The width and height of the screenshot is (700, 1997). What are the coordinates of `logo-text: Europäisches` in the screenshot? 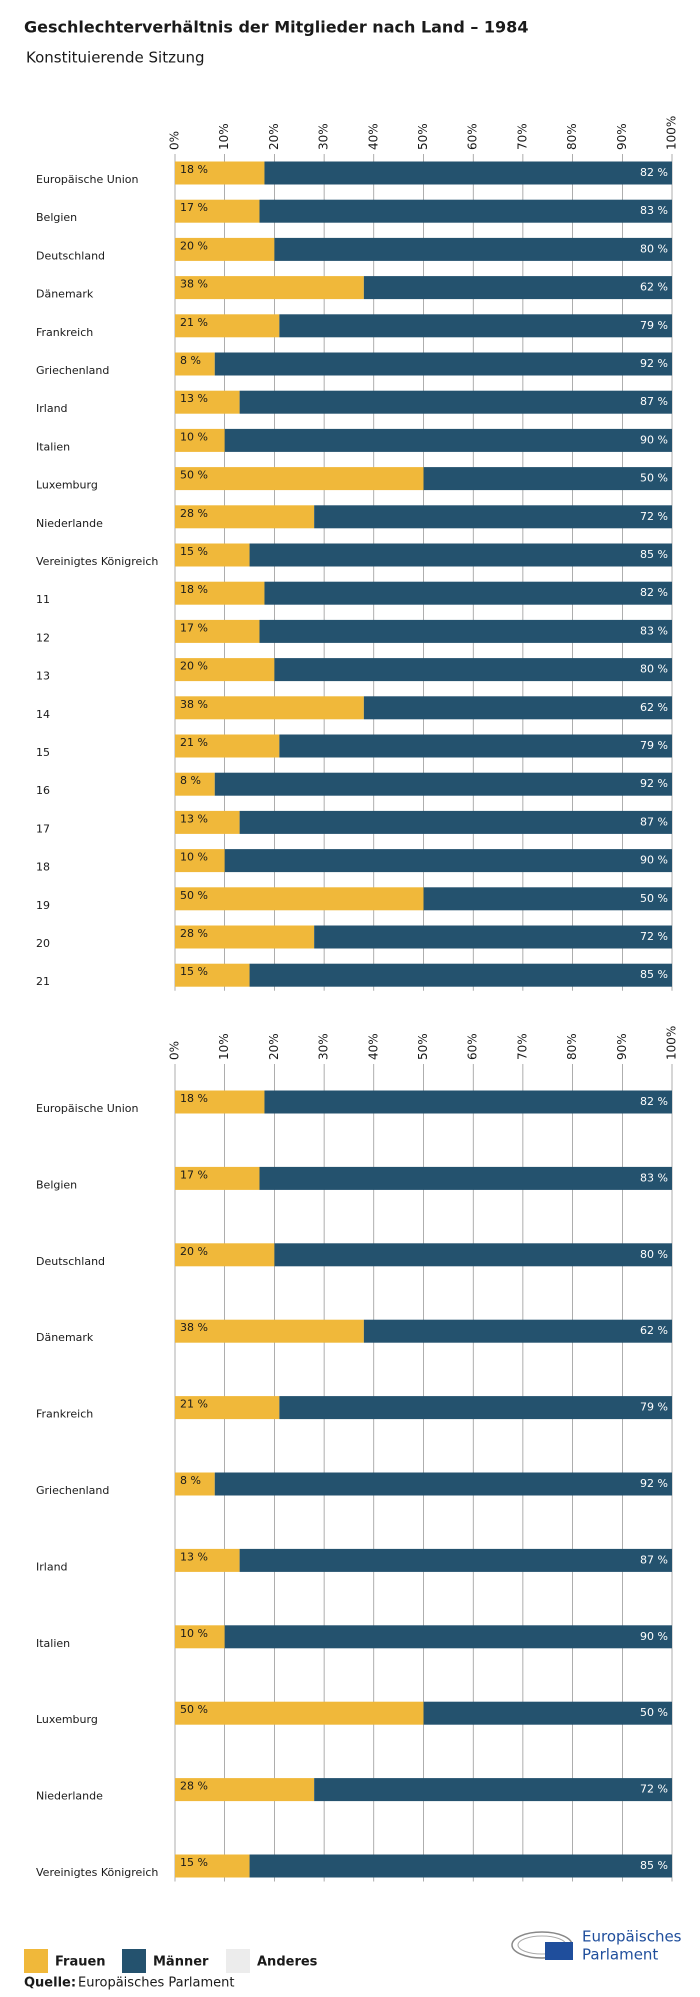 It's located at (632, 1937).